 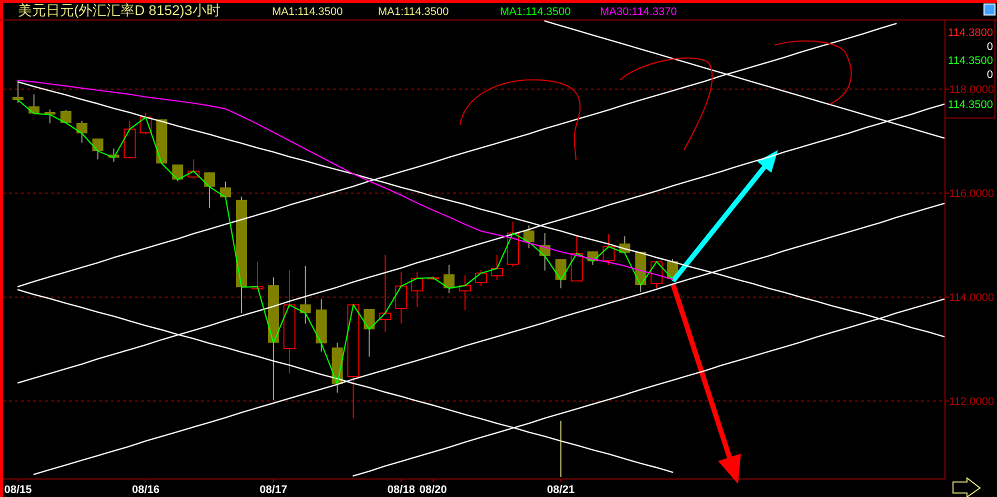 What do you see at coordinates (401, 490) in the screenshot?
I see `x-tick-label: 08/18` at bounding box center [401, 490].